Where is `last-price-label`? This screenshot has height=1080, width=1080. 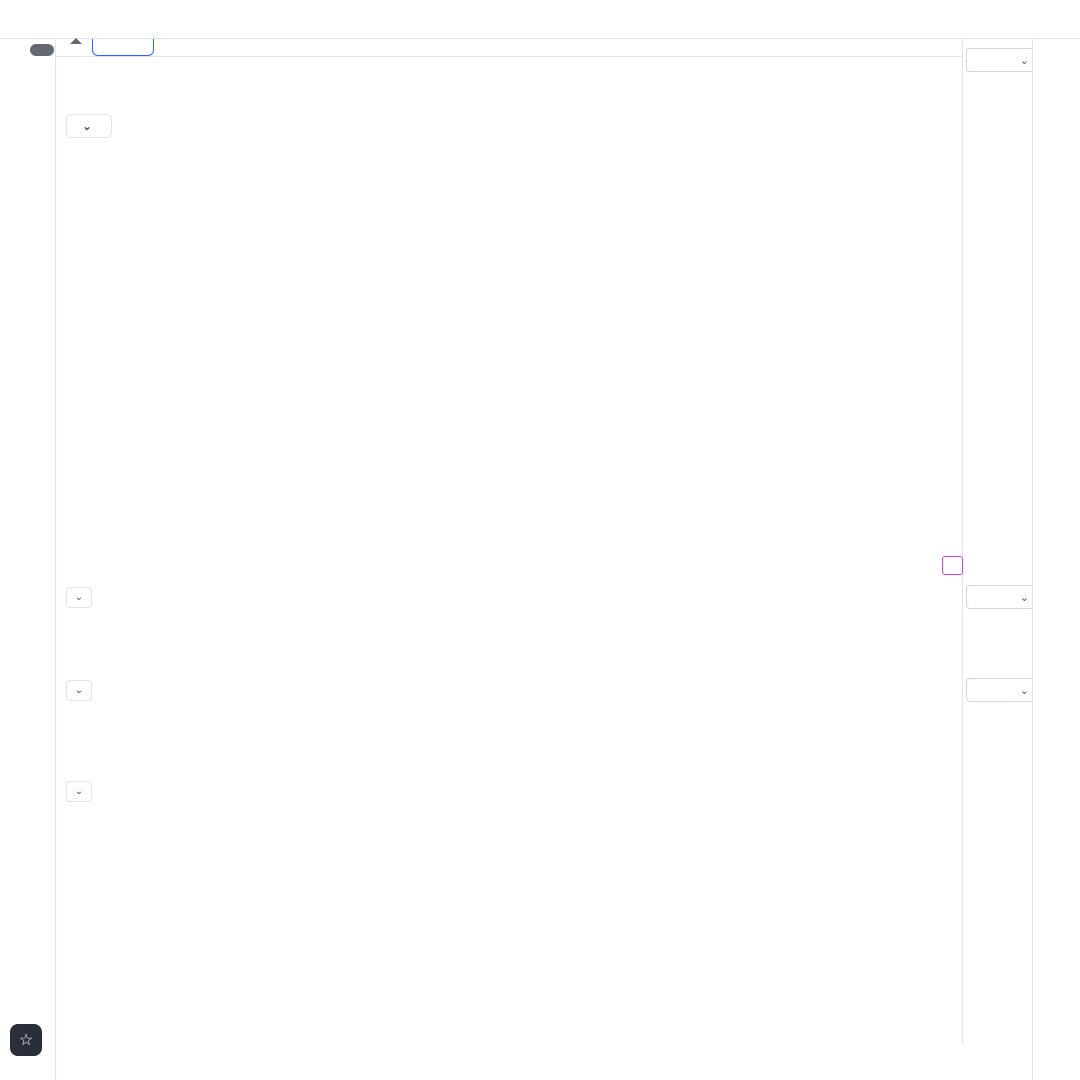 last-price-label is located at coordinates (945, 101).